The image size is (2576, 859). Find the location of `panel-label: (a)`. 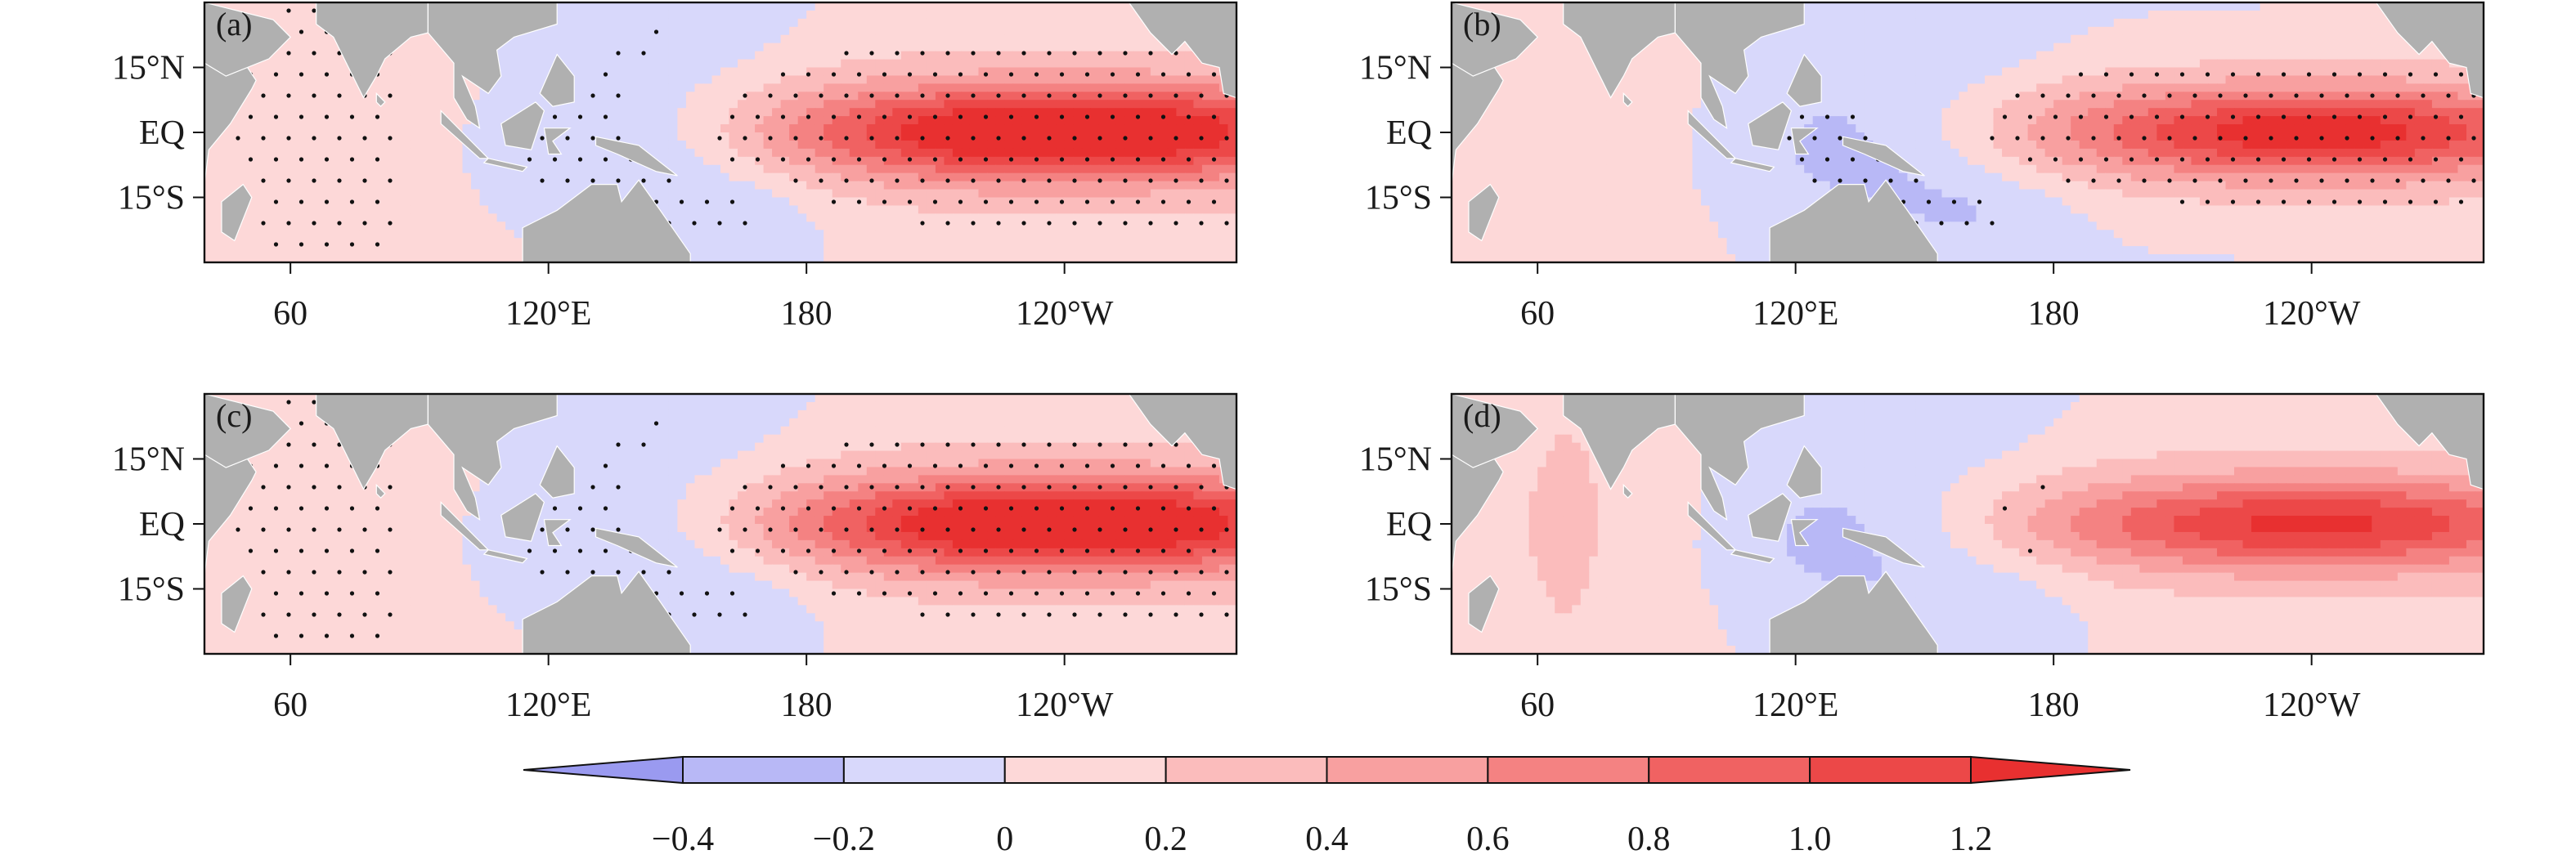

panel-label: (a) is located at coordinates (234, 24).